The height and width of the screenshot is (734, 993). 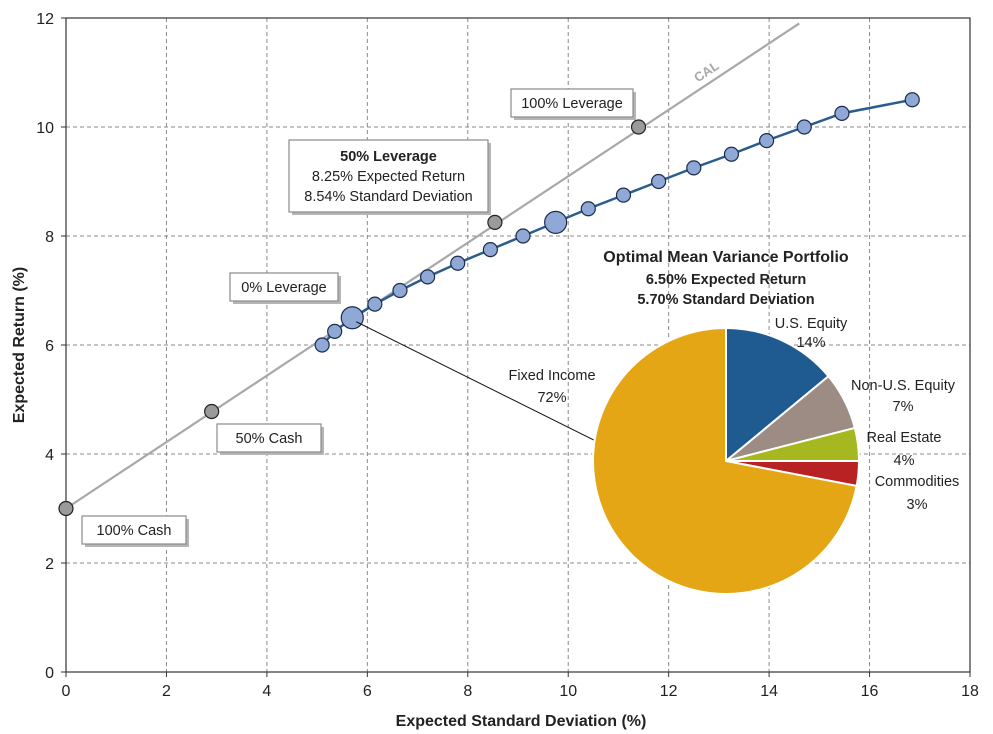 I want to click on annotation-text: 50% Cash, so click(x=269, y=439).